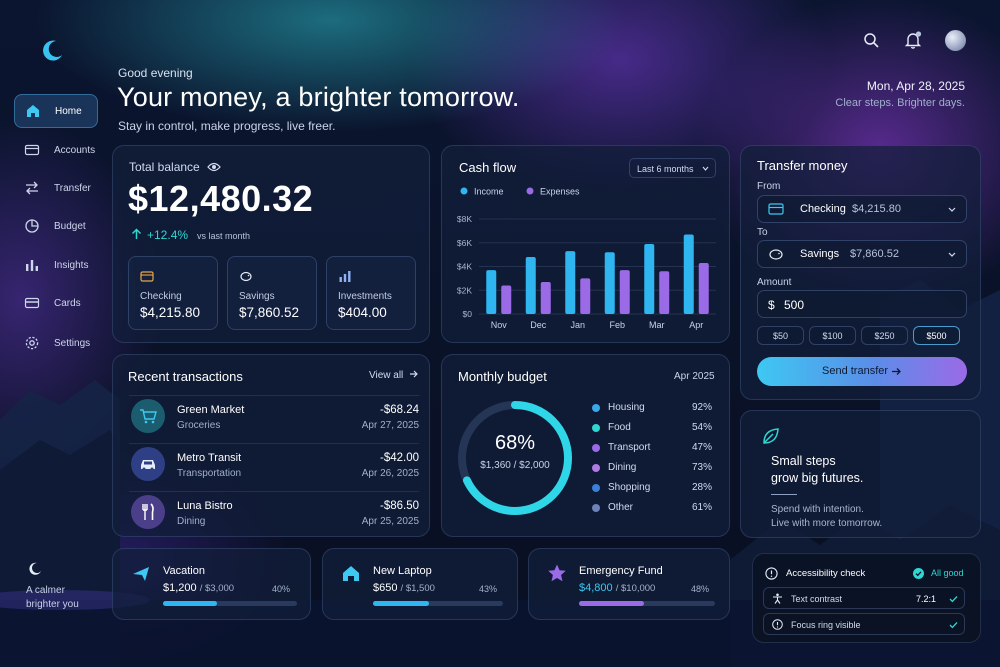  What do you see at coordinates (884, 335) in the screenshot?
I see `amount-chip-250: $250` at bounding box center [884, 335].